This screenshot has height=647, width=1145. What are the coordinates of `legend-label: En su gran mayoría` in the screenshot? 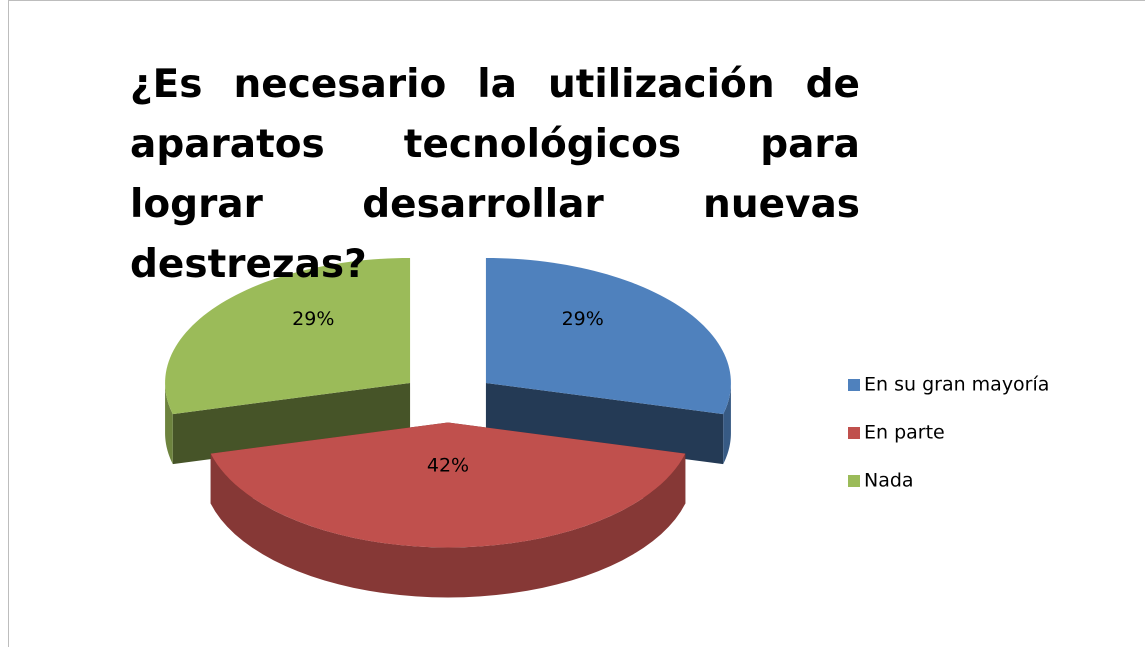 It's located at (956, 385).